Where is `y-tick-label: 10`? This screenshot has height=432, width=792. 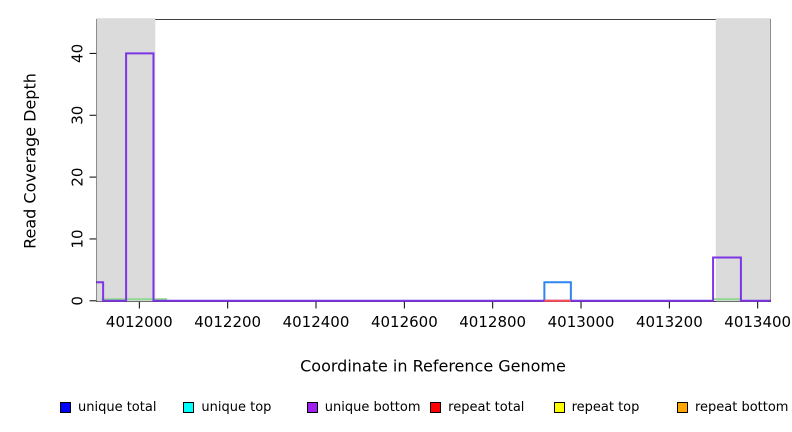
y-tick-label: 10 is located at coordinates (78, 238).